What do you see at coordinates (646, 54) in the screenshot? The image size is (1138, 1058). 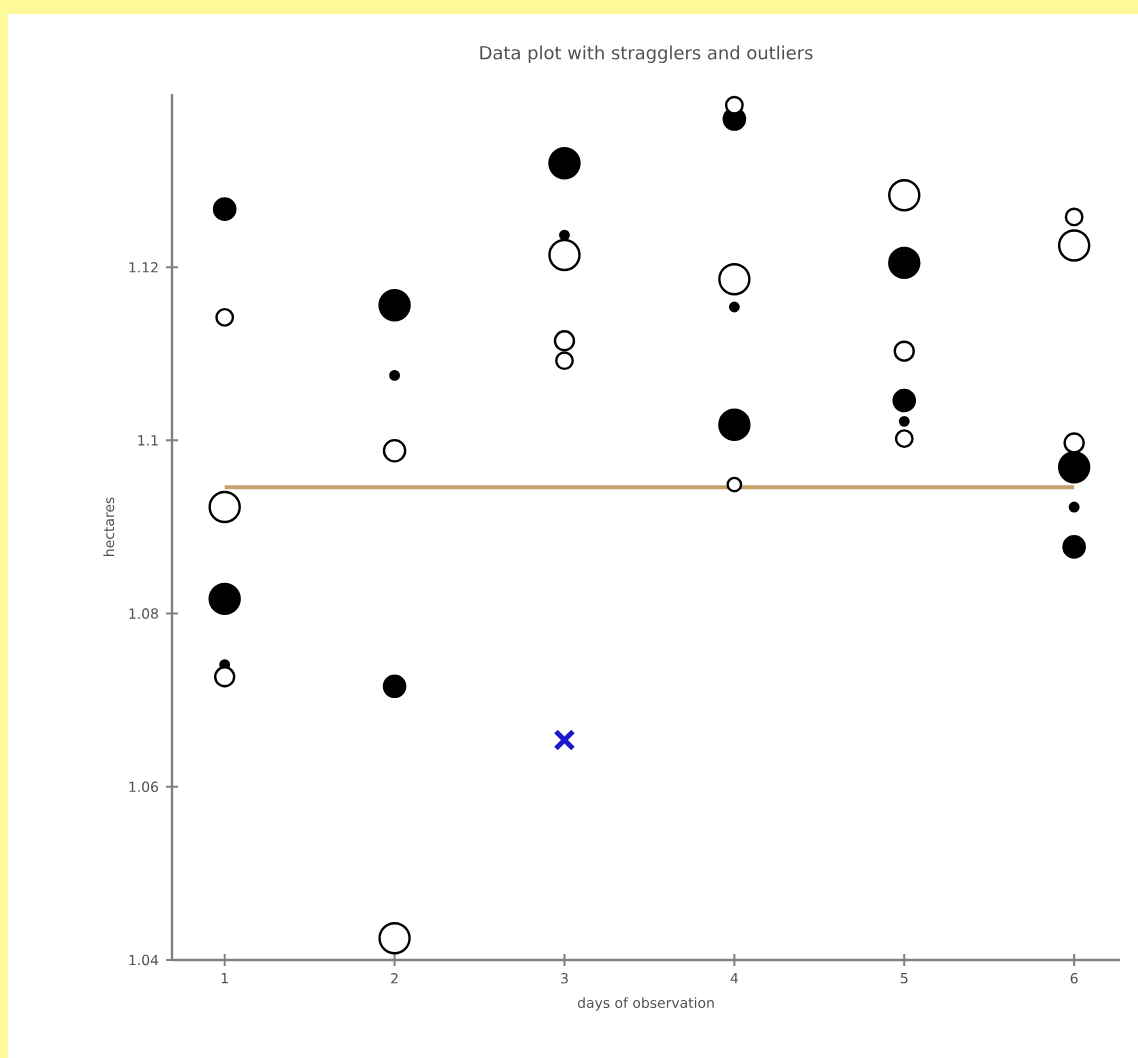 I see `chart-title: Data plot with stragglers and outliers` at bounding box center [646, 54].